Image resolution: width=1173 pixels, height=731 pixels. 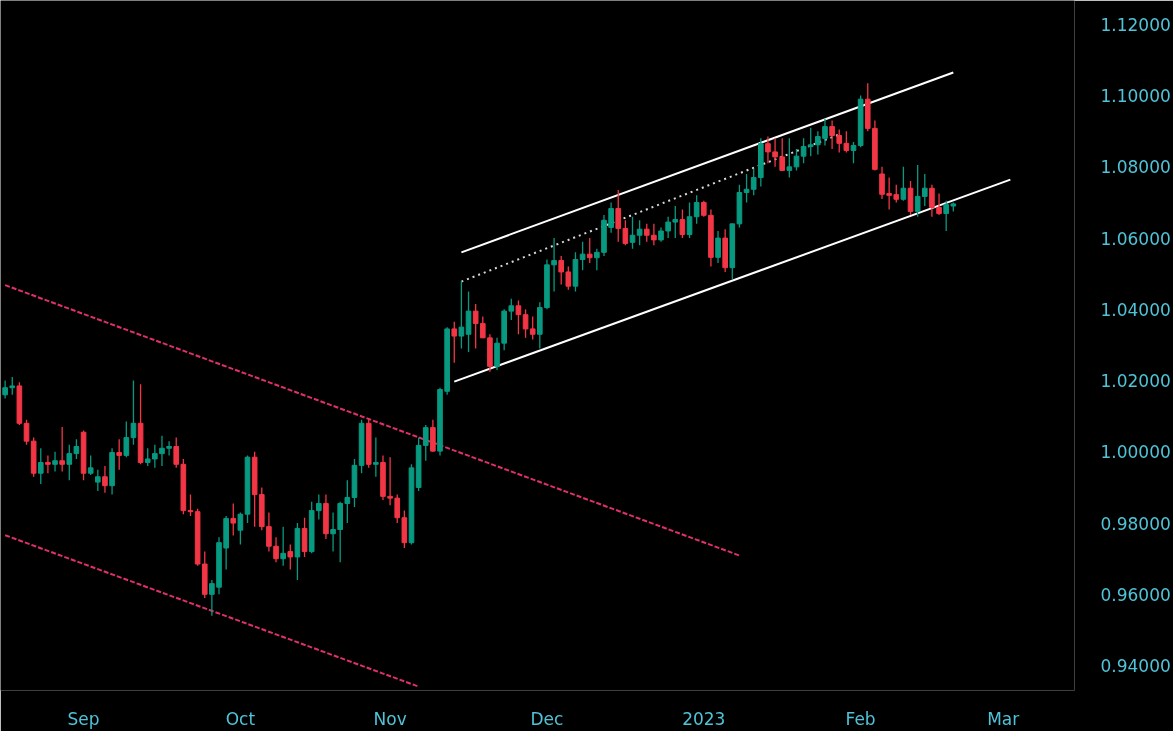 What do you see at coordinates (1135, 309) in the screenshot?
I see `y-tick-label: 1.04000` at bounding box center [1135, 309].